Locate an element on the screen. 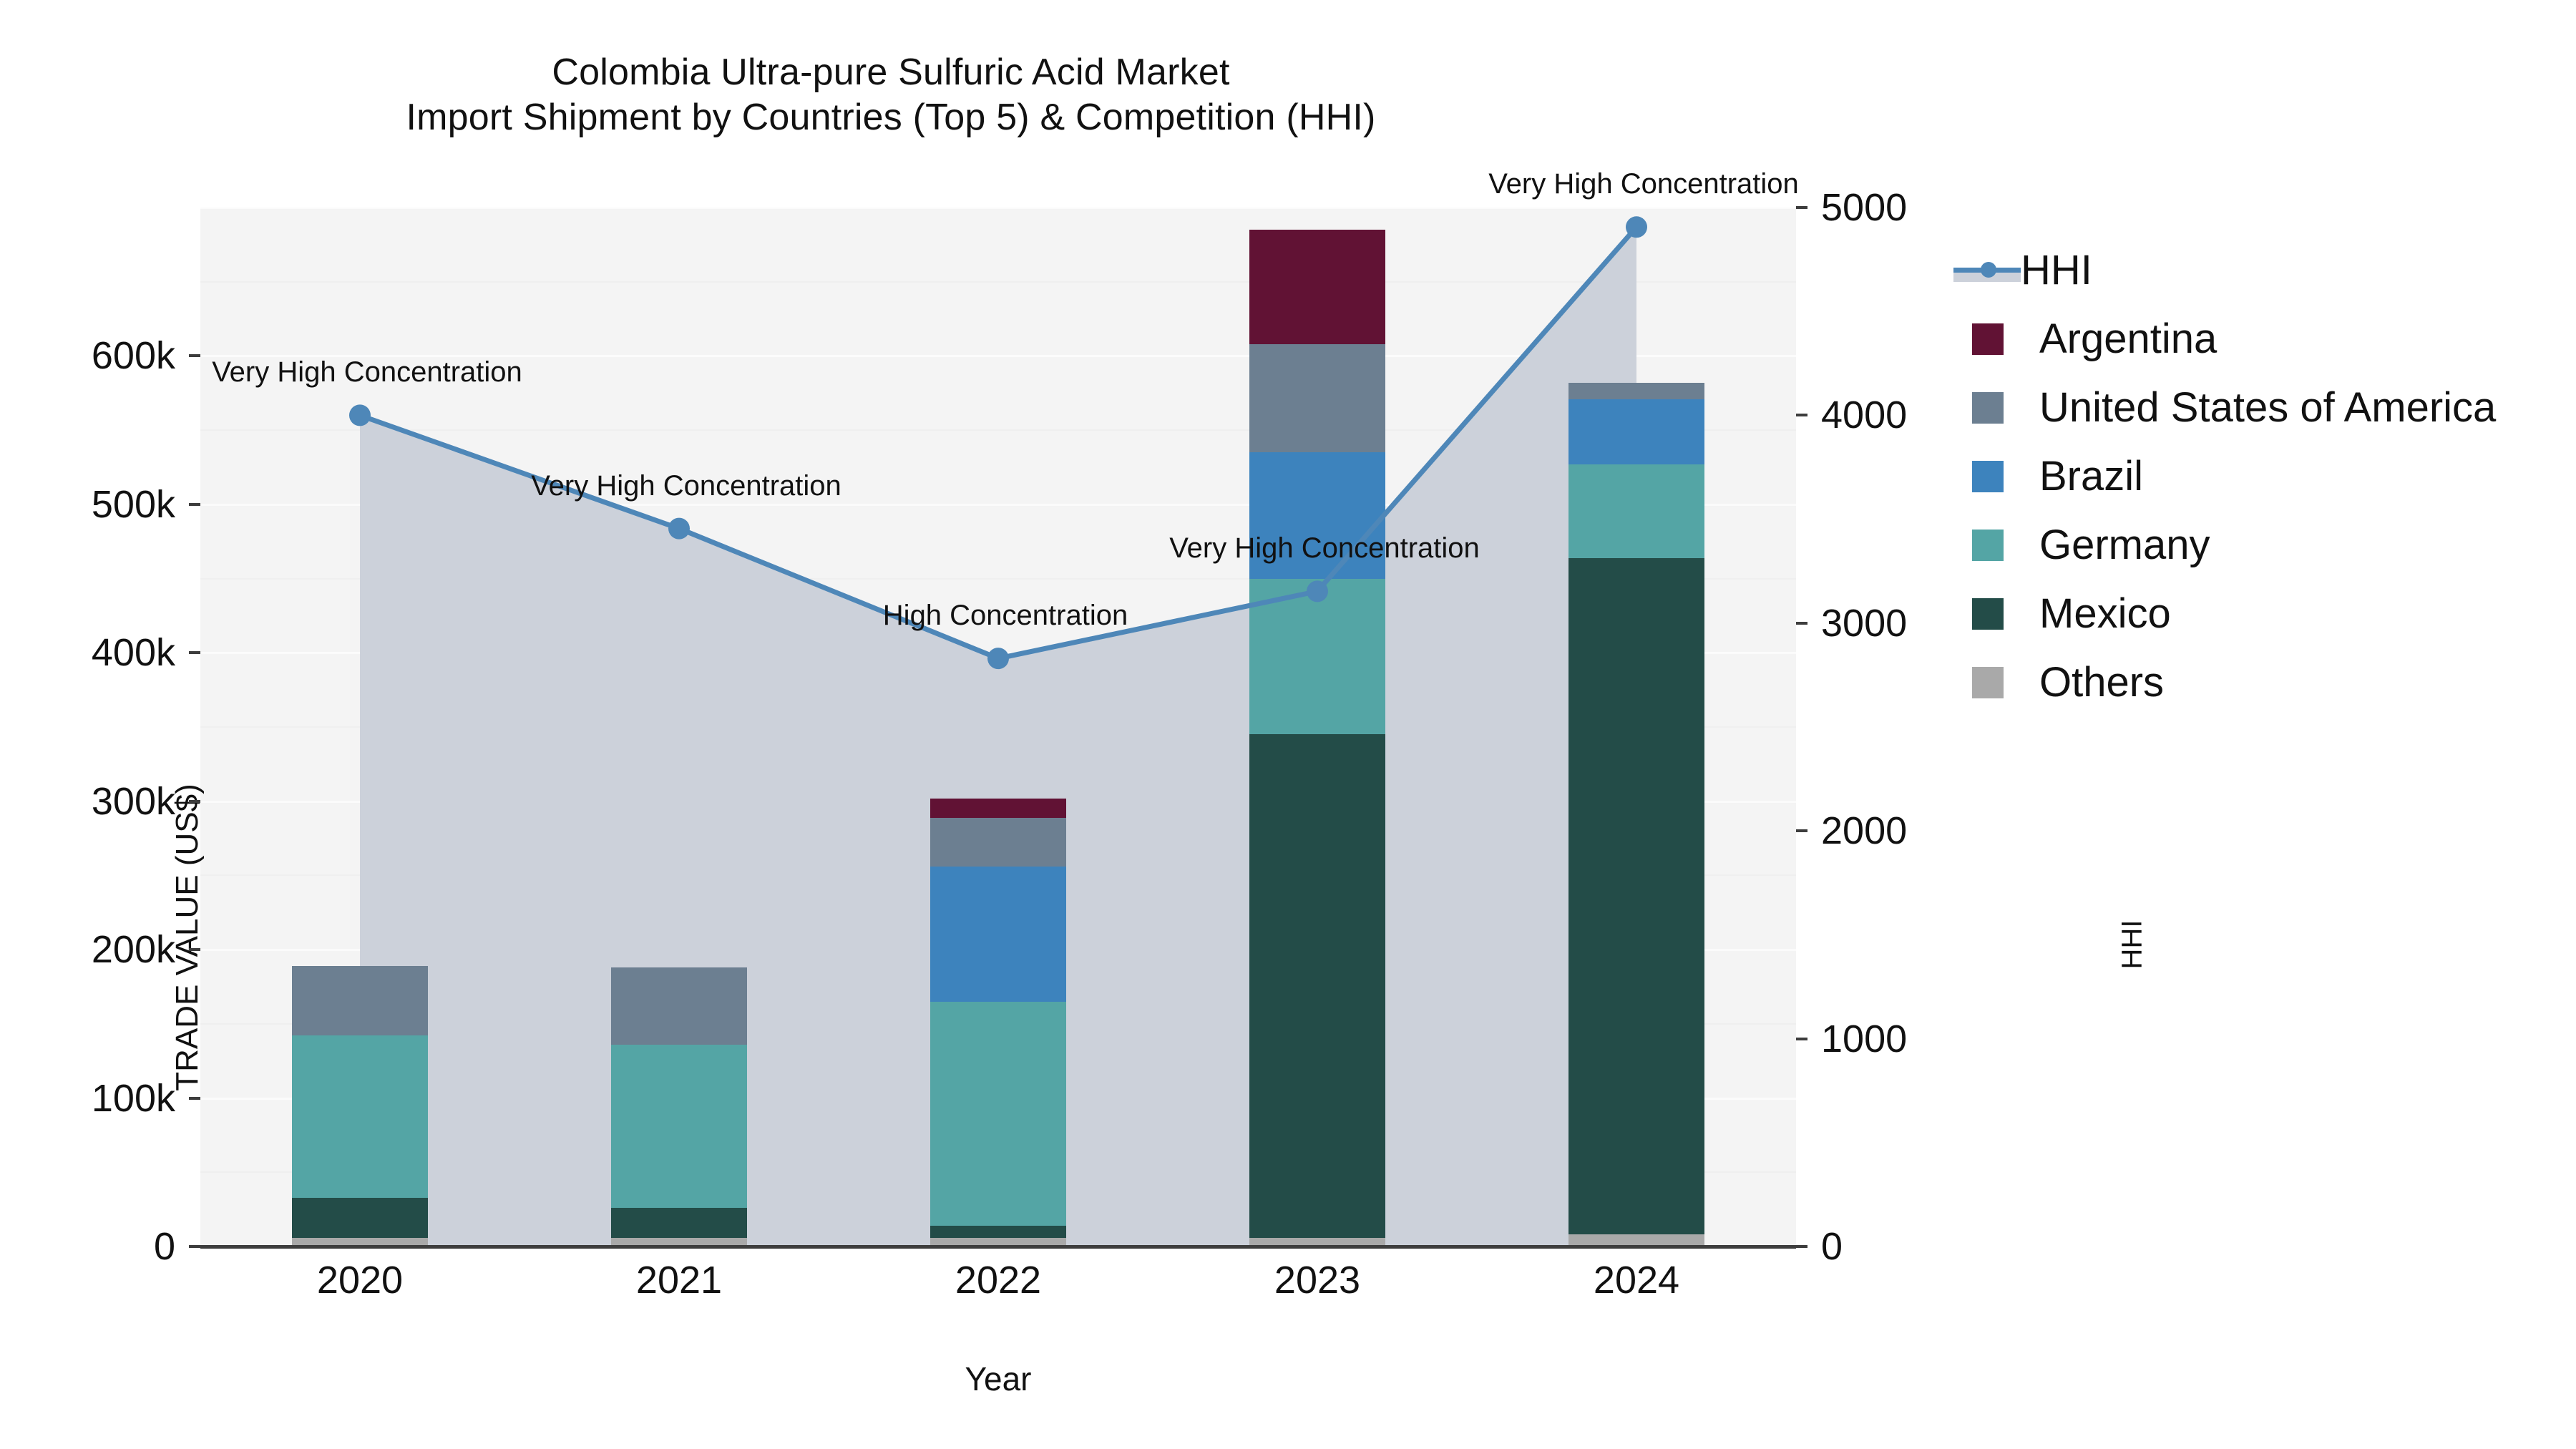 This screenshot has width=2576, height=1449. x-tick-label: 2023 is located at coordinates (1317, 1280).